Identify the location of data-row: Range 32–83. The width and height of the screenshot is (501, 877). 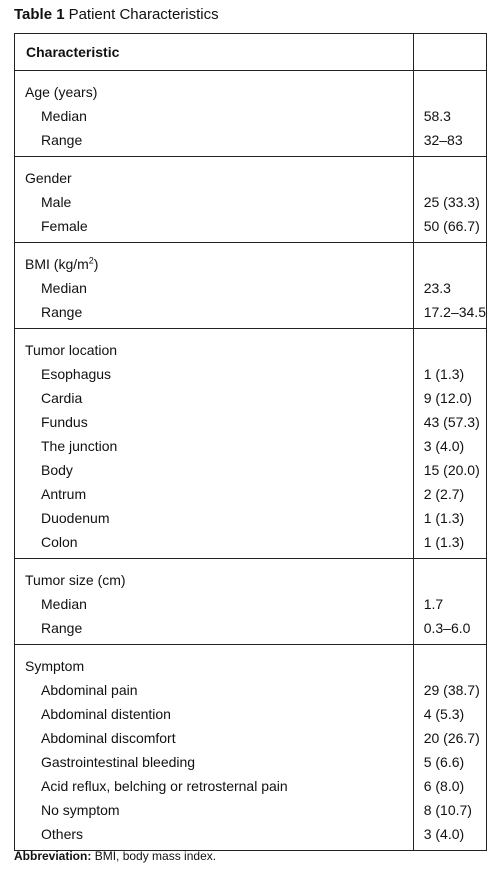
(250, 142).